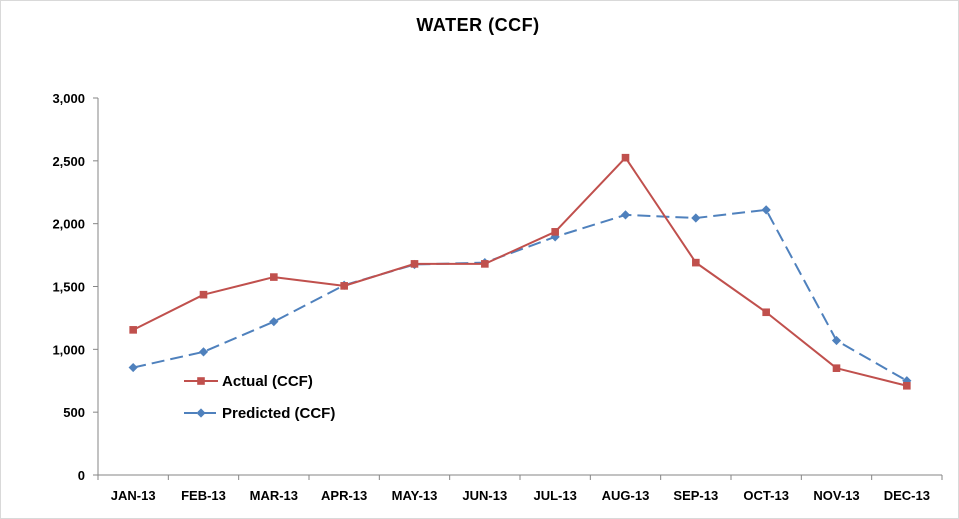 This screenshot has width=959, height=519. I want to click on chart-title: WATER (CCF), so click(477, 25).